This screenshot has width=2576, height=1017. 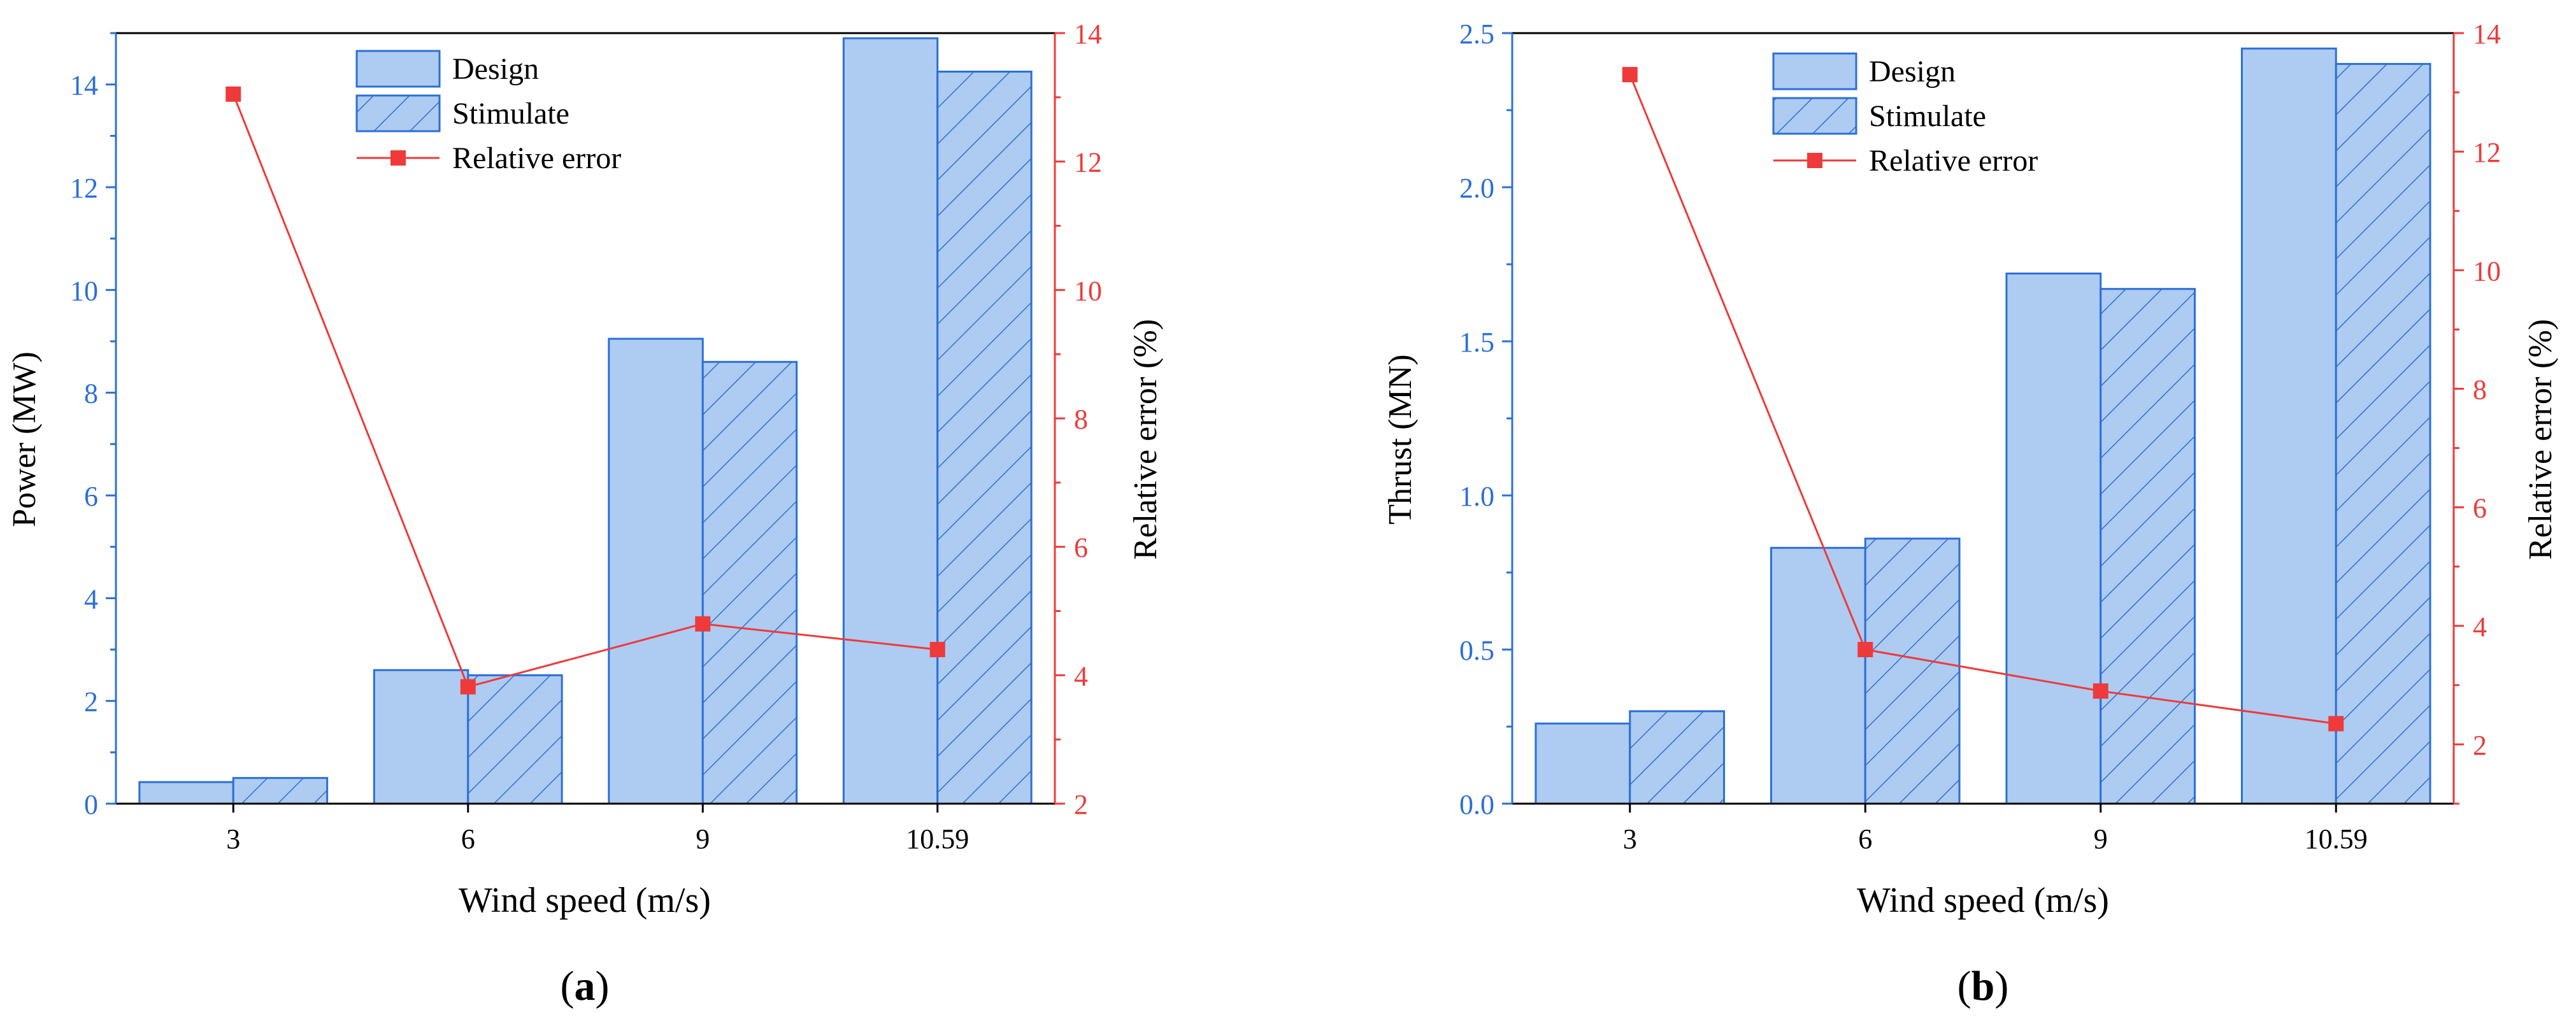 I want to click on right-axis-ticks-a: 2 4 6 8 10 12 14, so click(x=1078, y=419).